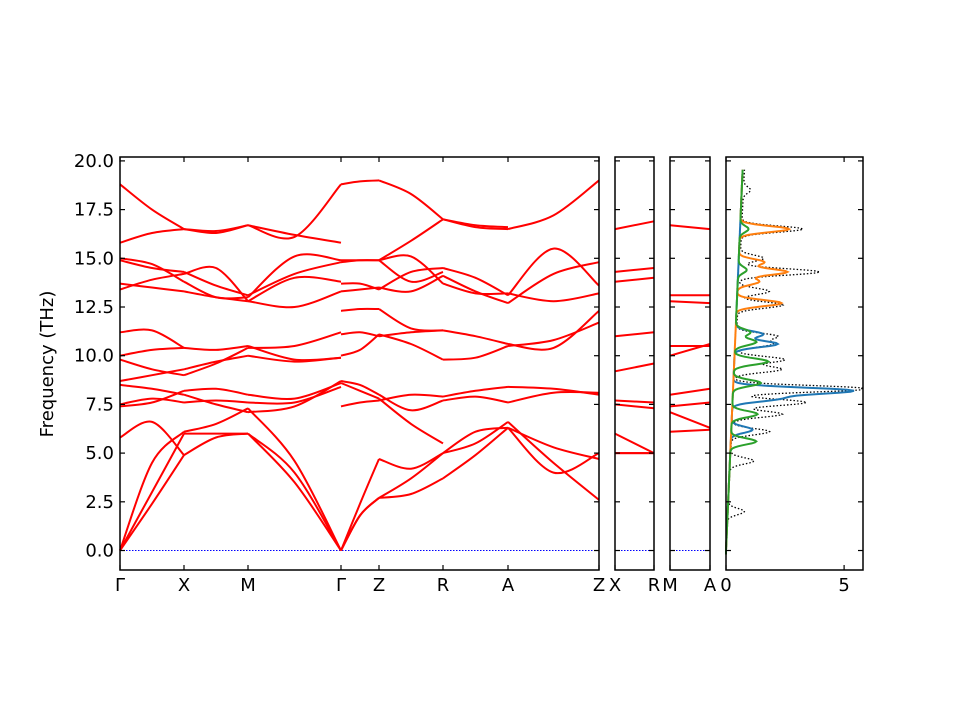  Describe the element at coordinates (94, 210) in the screenshot. I see `y-tick-label: 17.5` at that location.